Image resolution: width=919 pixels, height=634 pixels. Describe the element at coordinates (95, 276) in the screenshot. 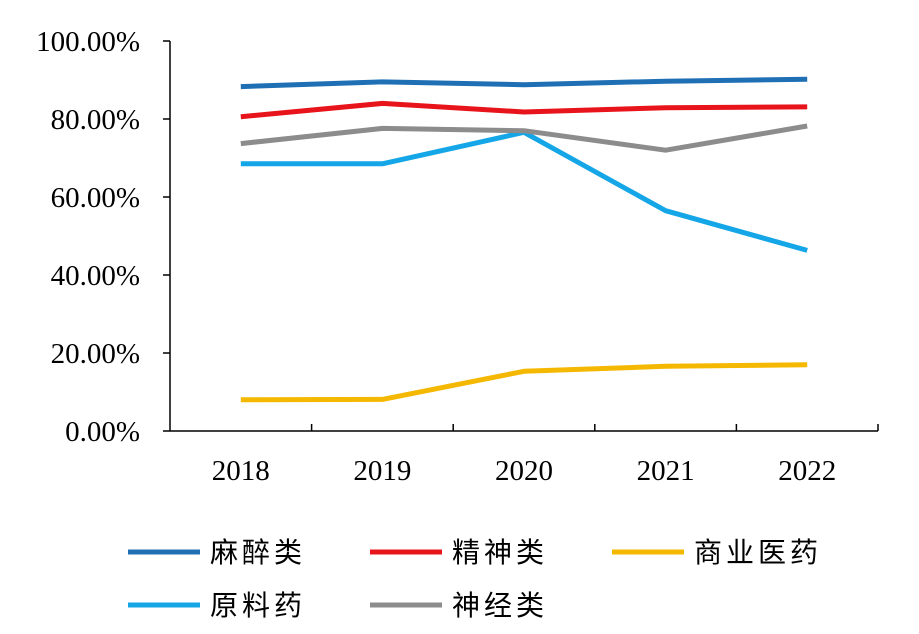

I see `y-tick-label: 40.00%` at that location.